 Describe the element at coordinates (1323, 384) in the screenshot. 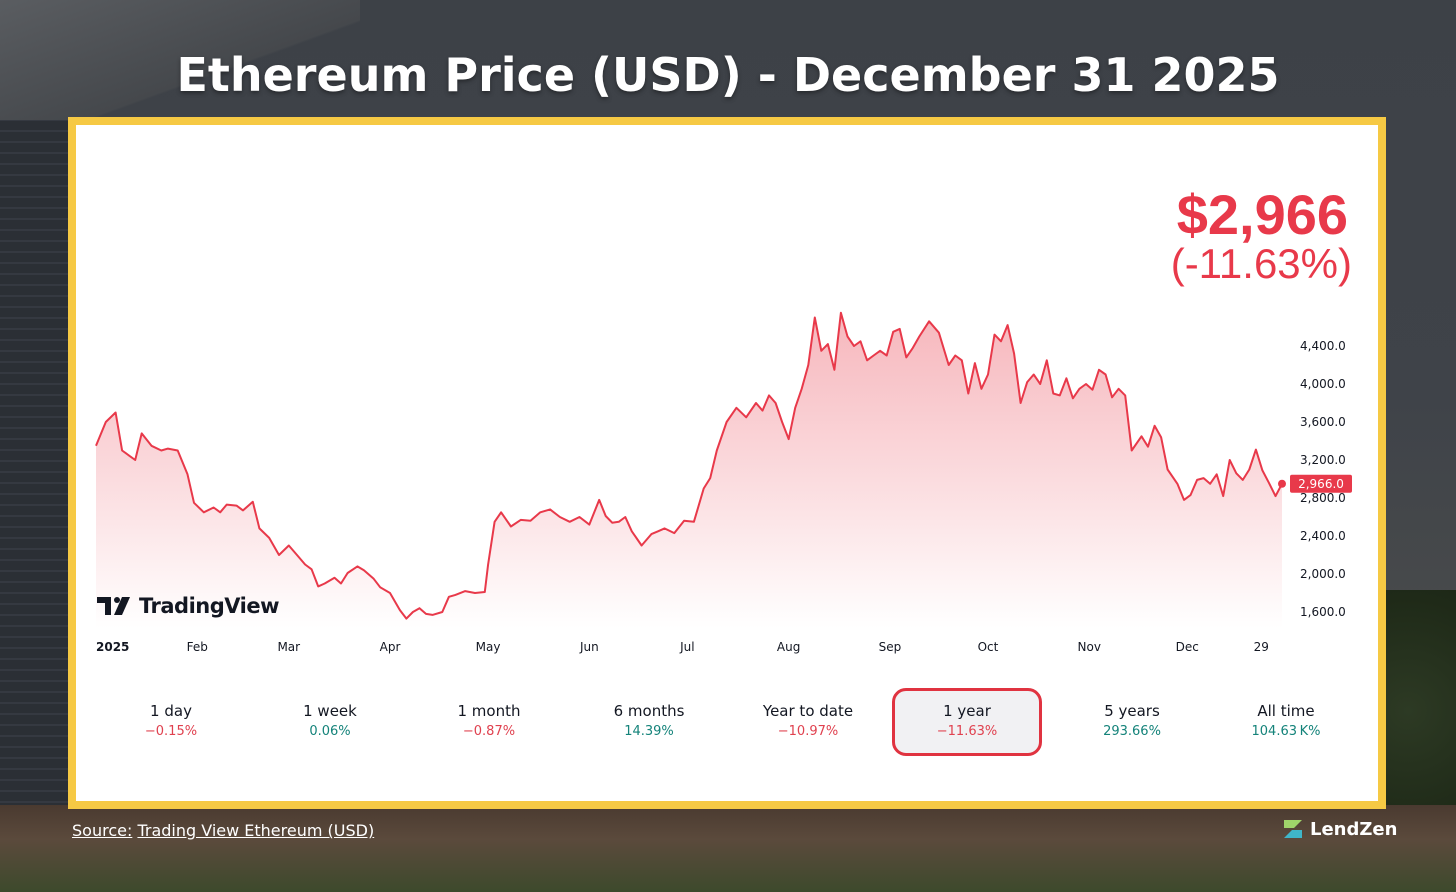

I see `y-tick-label: 4,000.0` at that location.